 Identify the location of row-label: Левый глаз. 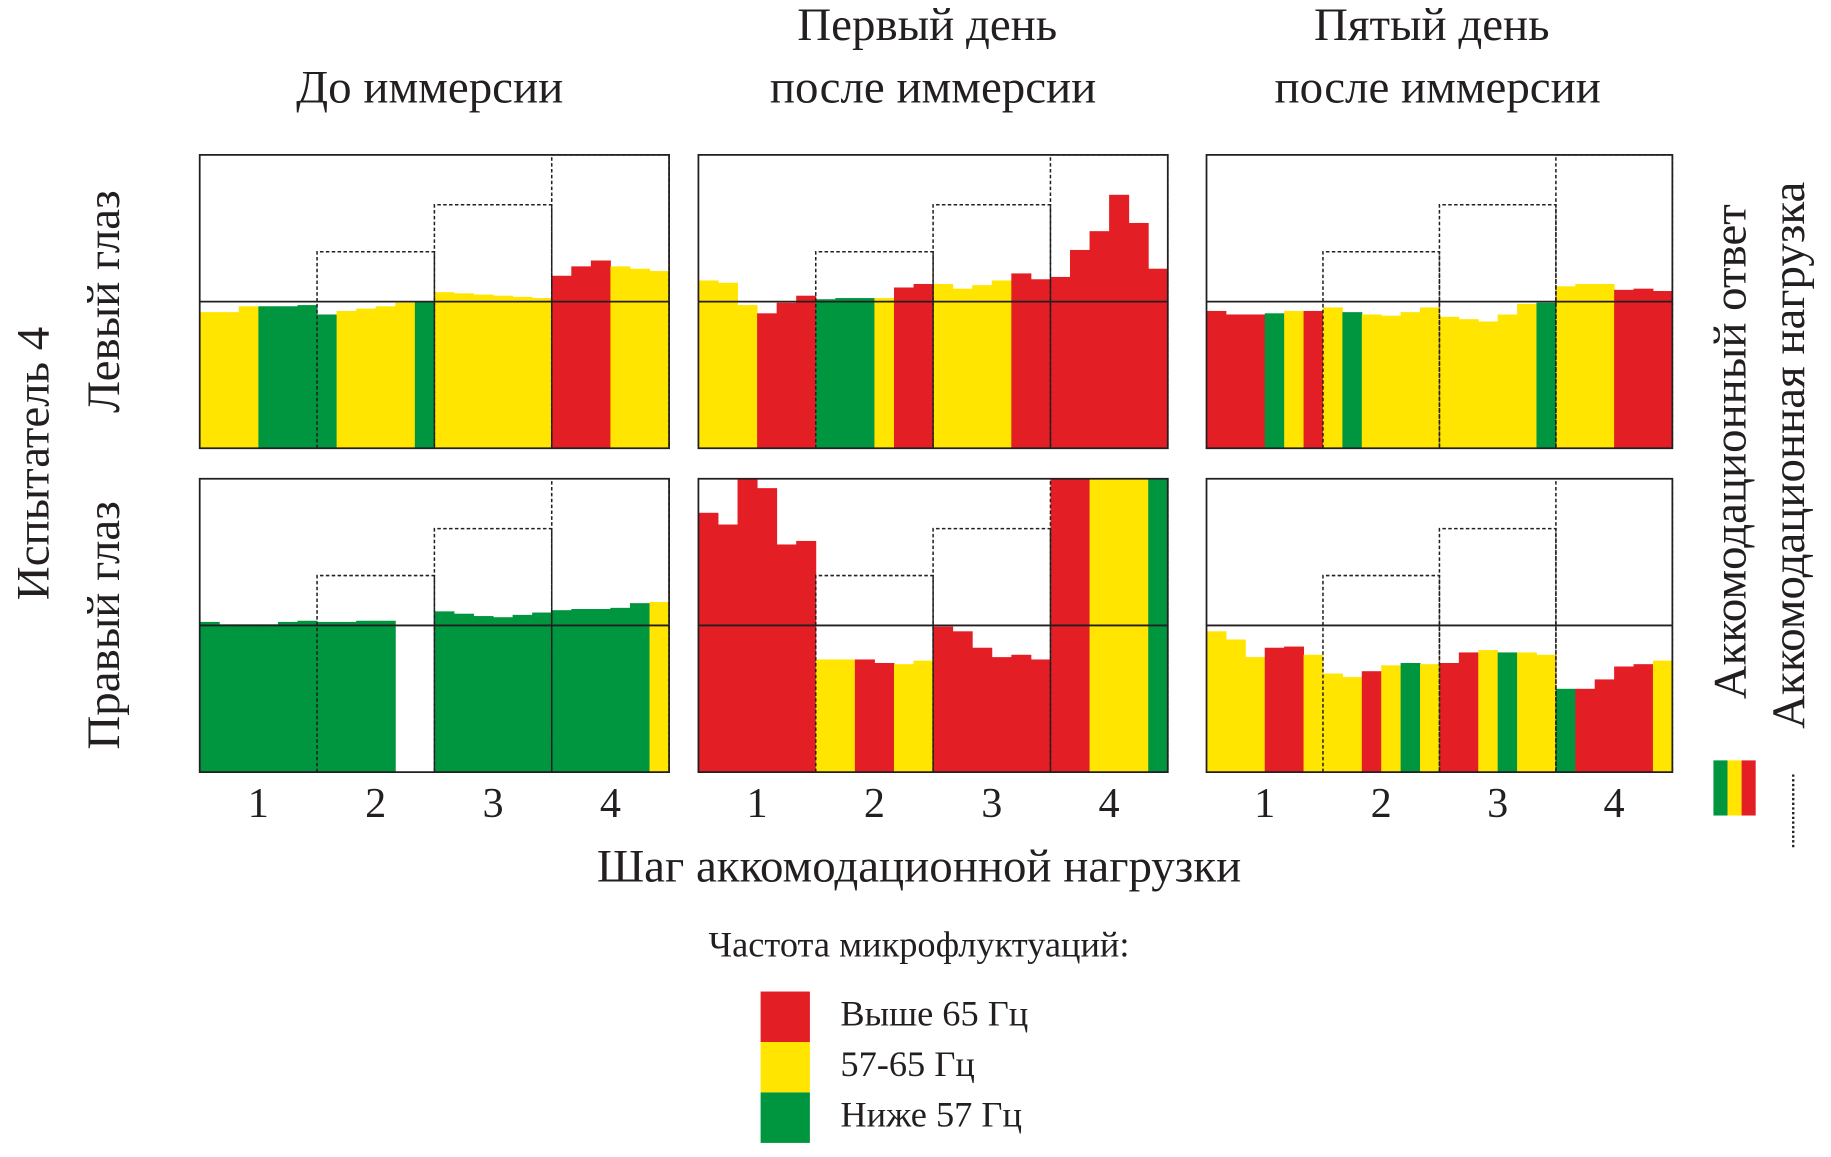
(104, 301).